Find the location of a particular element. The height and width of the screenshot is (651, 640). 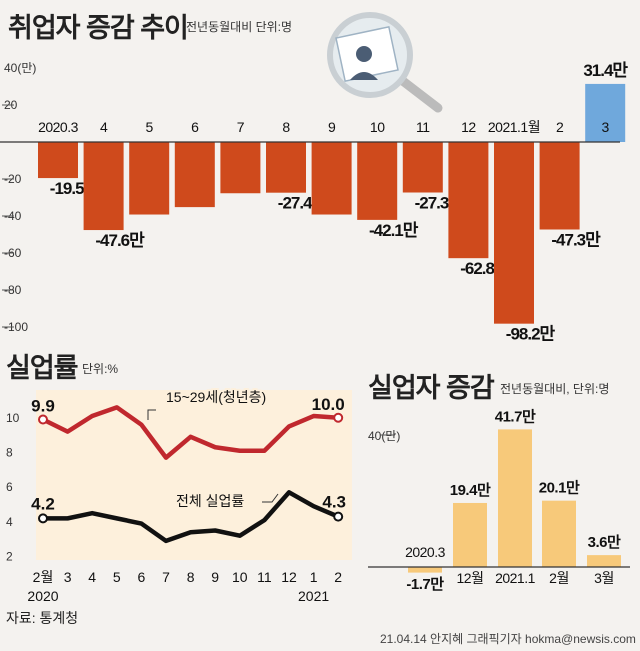

data-label: -47.3만 is located at coordinates (576, 240).